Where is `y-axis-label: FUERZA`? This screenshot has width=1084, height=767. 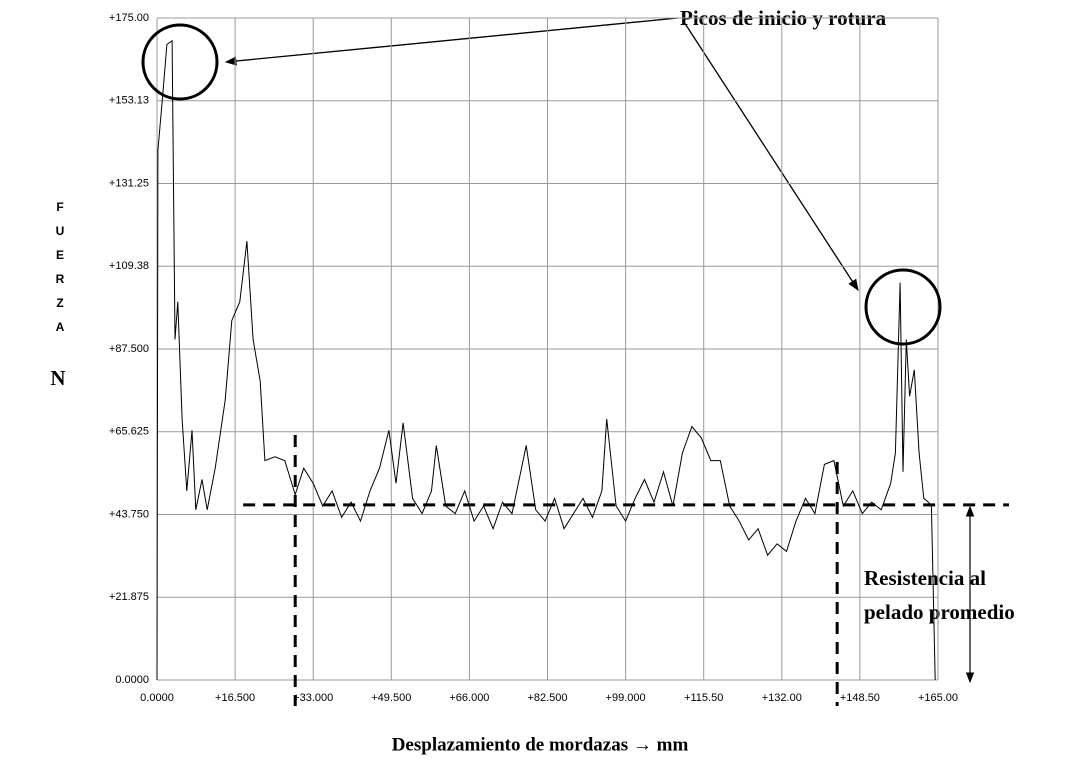
y-axis-label: FUERZA is located at coordinates (60, 272).